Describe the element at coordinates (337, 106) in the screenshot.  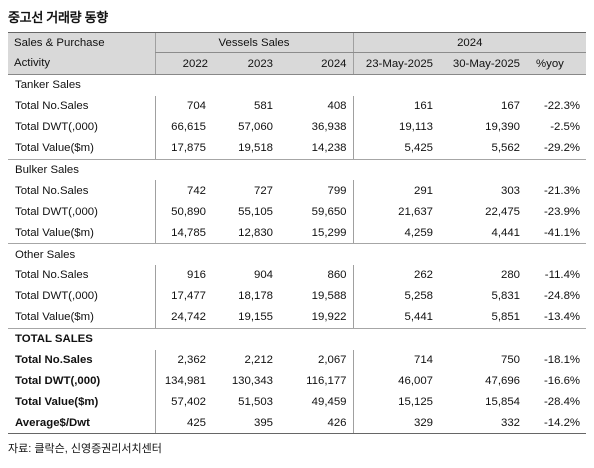
I see `cell-value: 408` at that location.